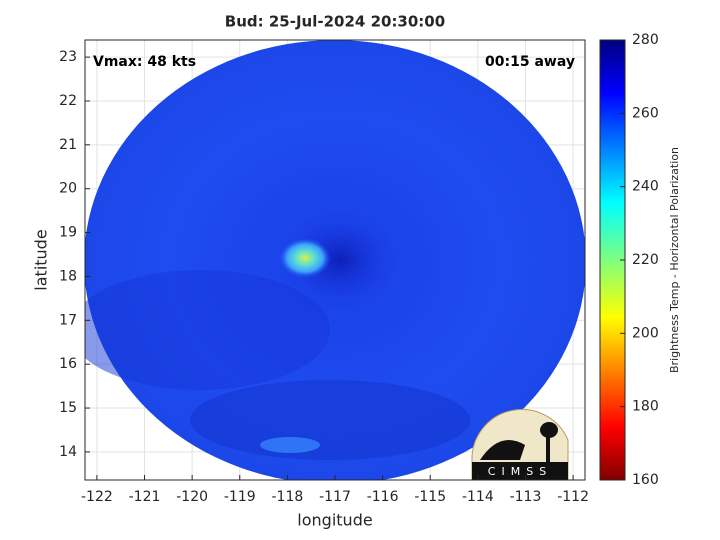 This screenshot has width=720, height=540. What do you see at coordinates (645, 407) in the screenshot?
I see `colorbar-tick-label: 180` at bounding box center [645, 407].